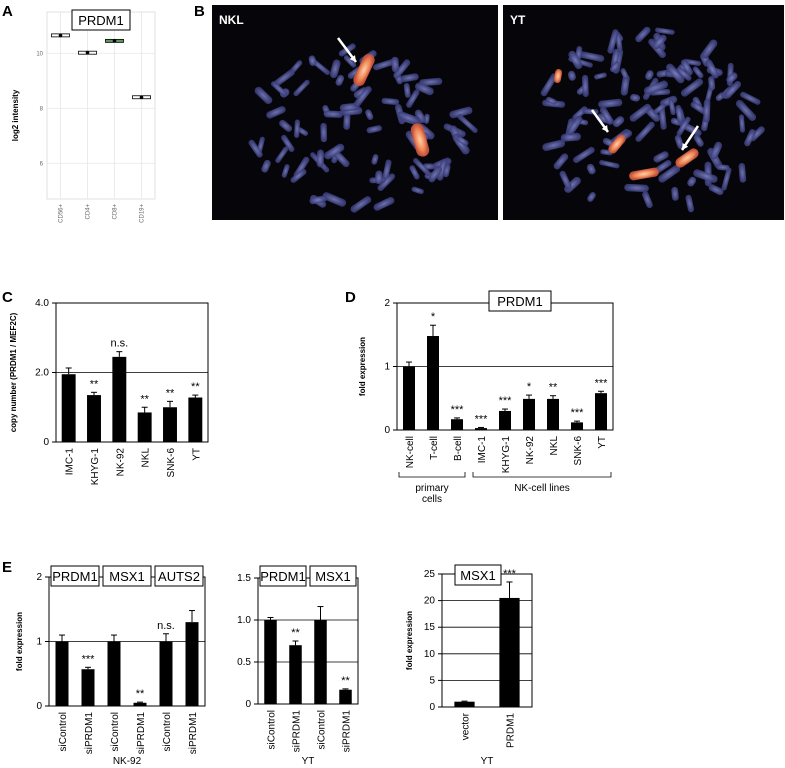  I want to click on category-label: KHYG-1, so click(95, 467).